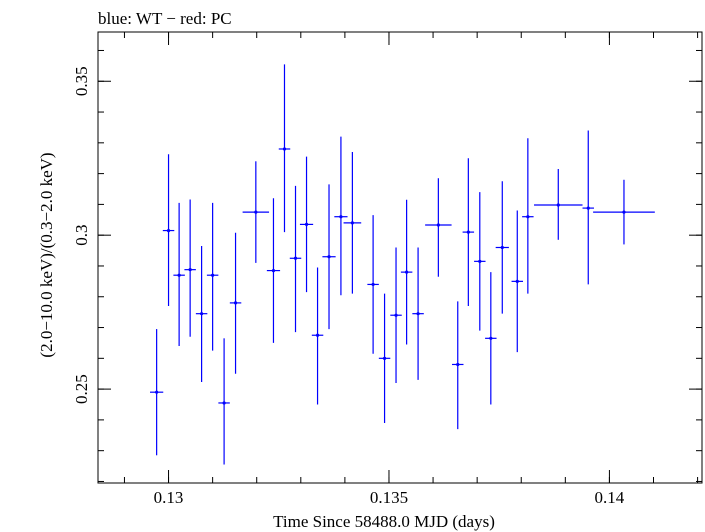 The image size is (705, 532). I want to click on y-axis-label: (2.0−10.0 keV)/(0.3−2.0 keV), so click(46, 254).